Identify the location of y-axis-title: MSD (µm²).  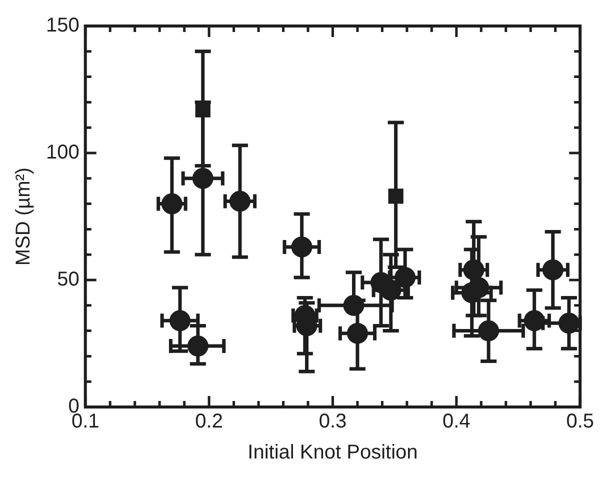
(23, 216).